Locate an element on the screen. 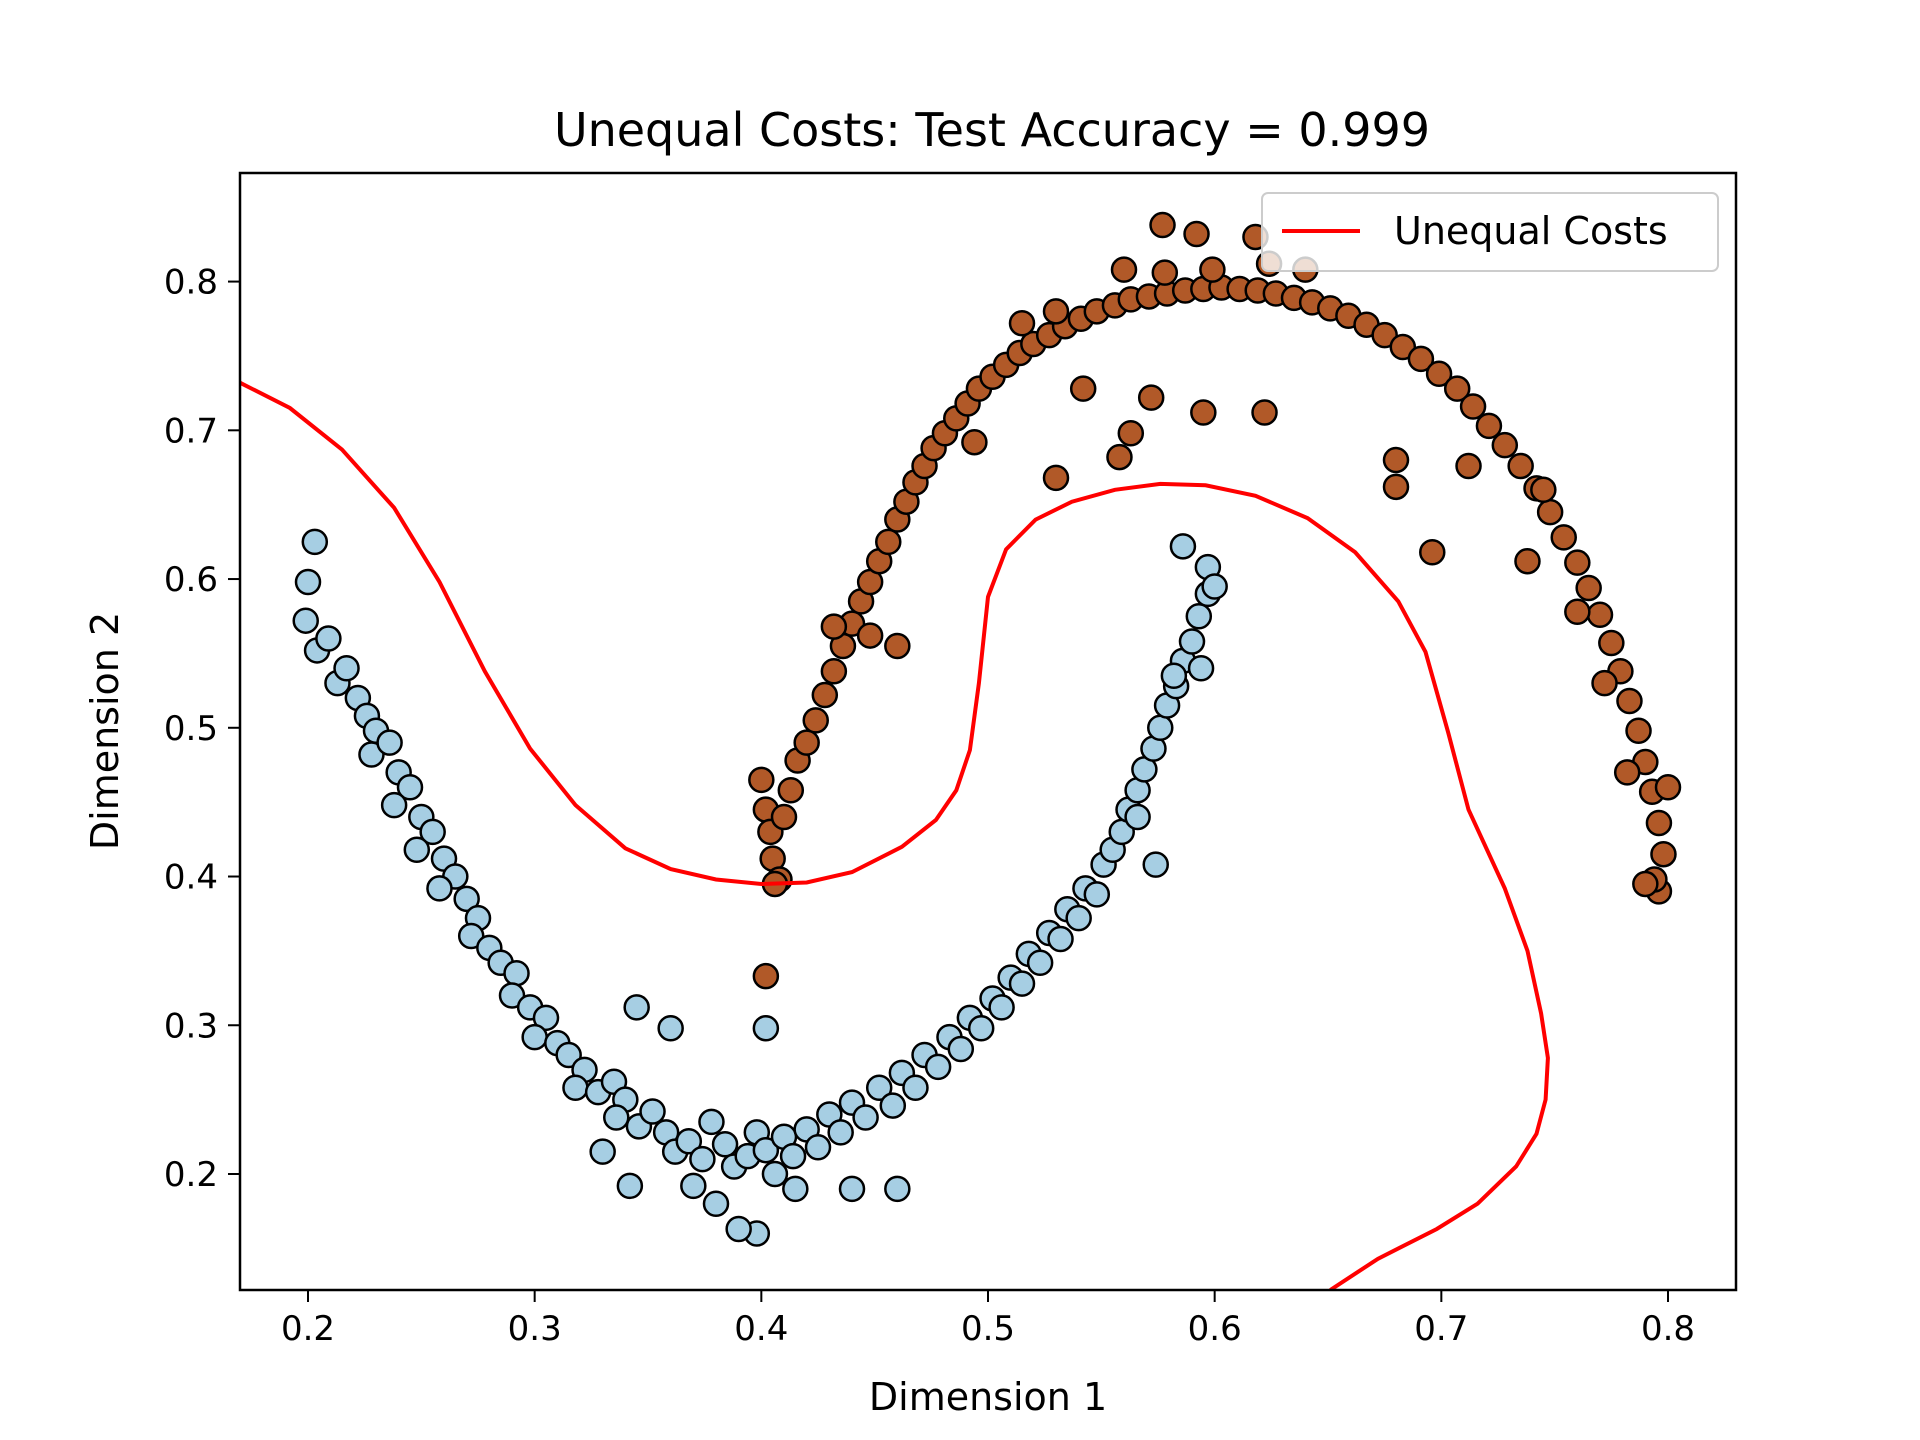  x-tick-label: 0.2 is located at coordinates (308, 1329).